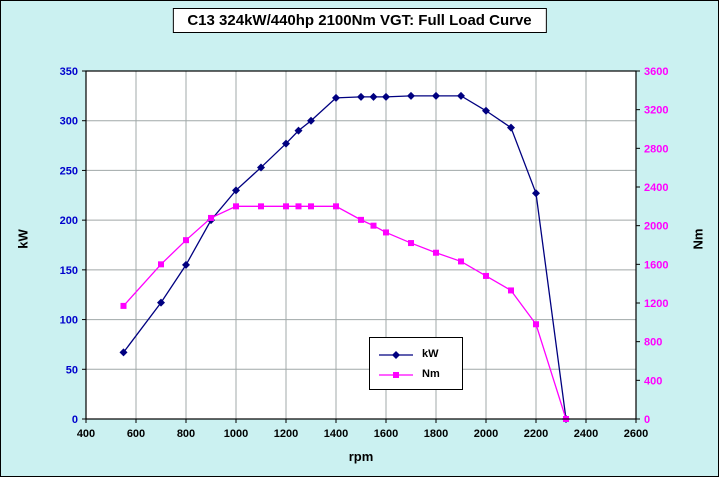 The width and height of the screenshot is (719, 477). Describe the element at coordinates (416, 374) in the screenshot. I see `legend-entry-nm: Nm` at that location.